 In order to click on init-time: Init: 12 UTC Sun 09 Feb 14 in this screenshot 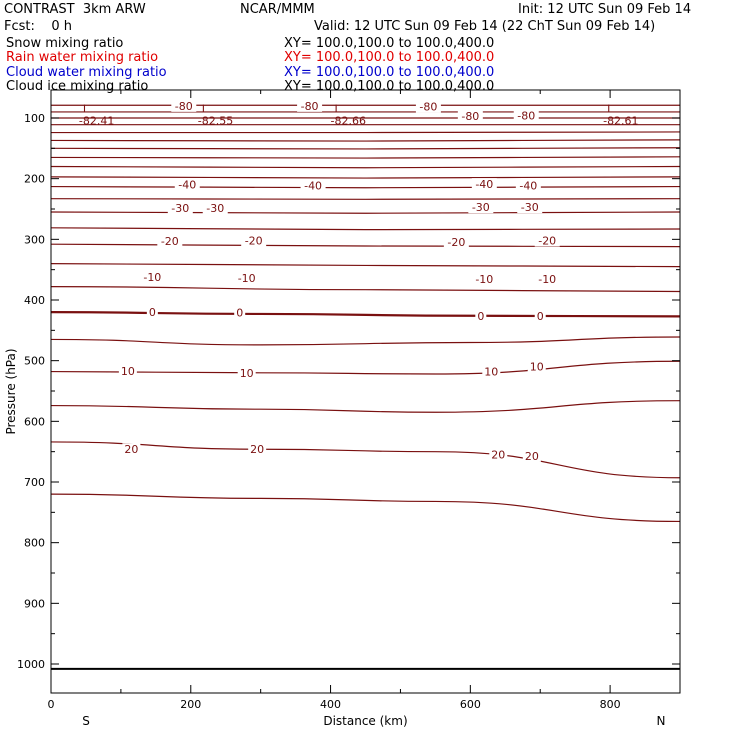, I will do `click(605, 9)`.